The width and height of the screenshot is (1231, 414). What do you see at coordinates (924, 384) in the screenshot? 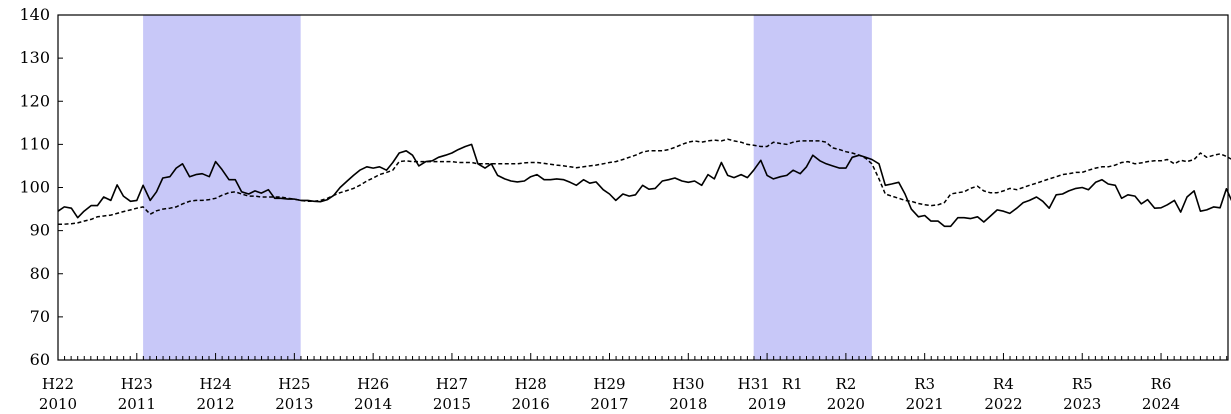
I see `x-era-label: R3` at bounding box center [924, 384].